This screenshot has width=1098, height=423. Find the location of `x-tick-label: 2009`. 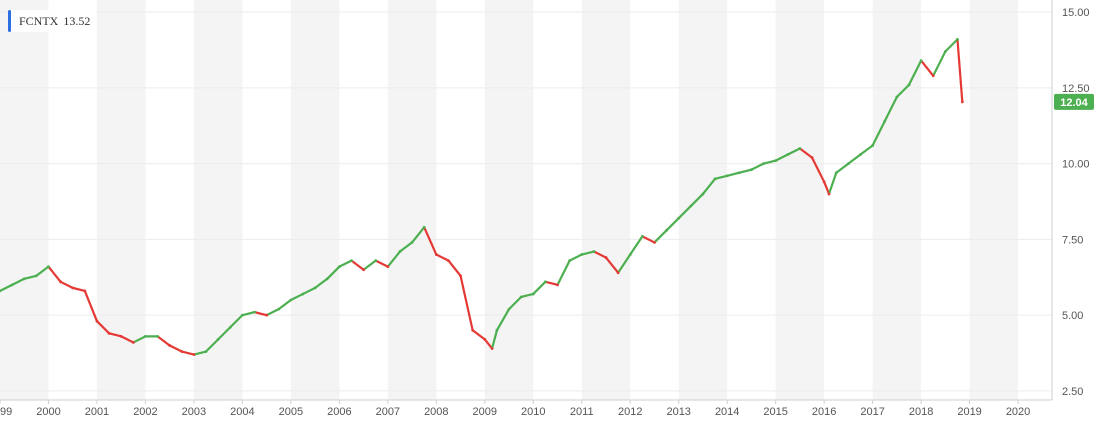

x-tick-label: 2009 is located at coordinates (485, 412).